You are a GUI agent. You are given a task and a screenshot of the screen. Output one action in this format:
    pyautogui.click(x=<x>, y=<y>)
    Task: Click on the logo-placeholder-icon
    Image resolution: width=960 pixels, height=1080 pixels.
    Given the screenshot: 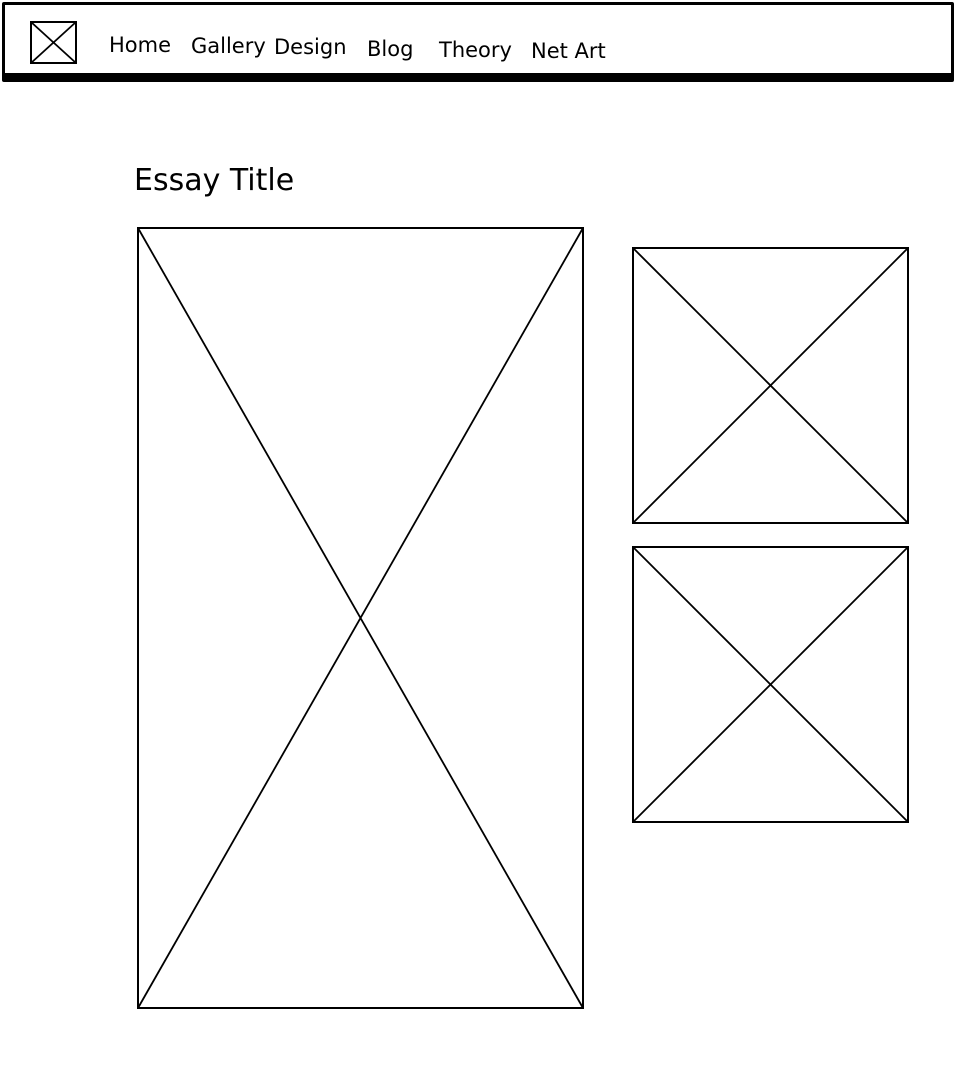 What is the action you would take?
    pyautogui.click(x=53, y=42)
    